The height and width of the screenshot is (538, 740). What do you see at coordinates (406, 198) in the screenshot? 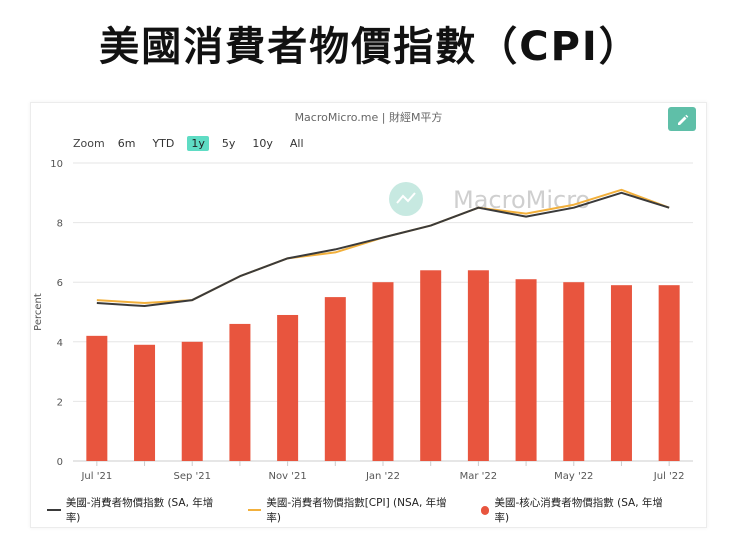
I see `watermark-logo-mark` at bounding box center [406, 198].